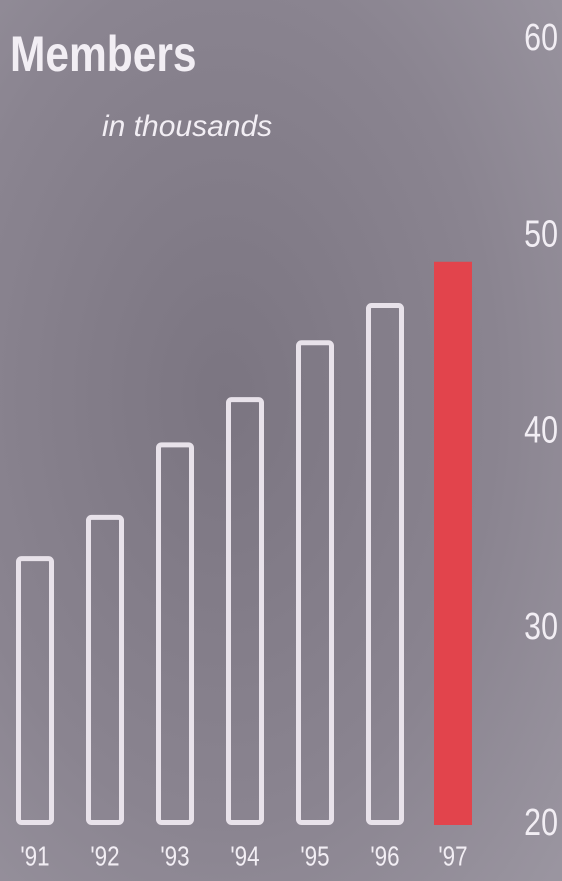  What do you see at coordinates (452, 856) in the screenshot?
I see `x-tick-label: '97` at bounding box center [452, 856].